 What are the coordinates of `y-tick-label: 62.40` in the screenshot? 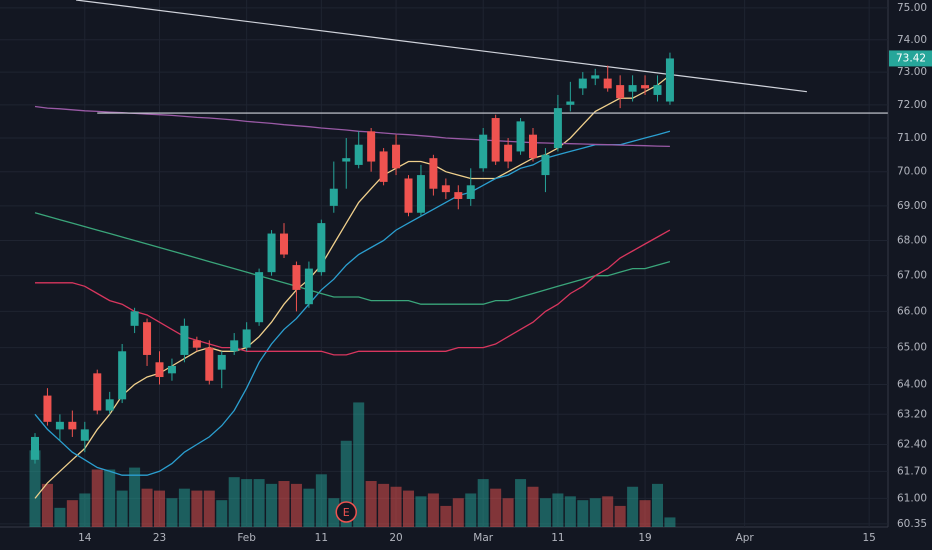 It's located at (912, 445).